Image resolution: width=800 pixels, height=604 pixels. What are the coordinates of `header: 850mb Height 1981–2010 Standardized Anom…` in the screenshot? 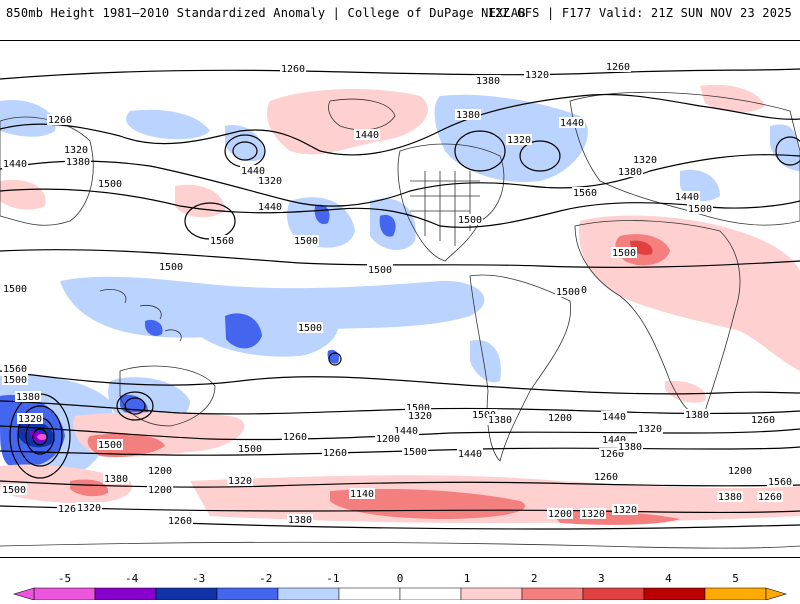 It's located at (400, 20).